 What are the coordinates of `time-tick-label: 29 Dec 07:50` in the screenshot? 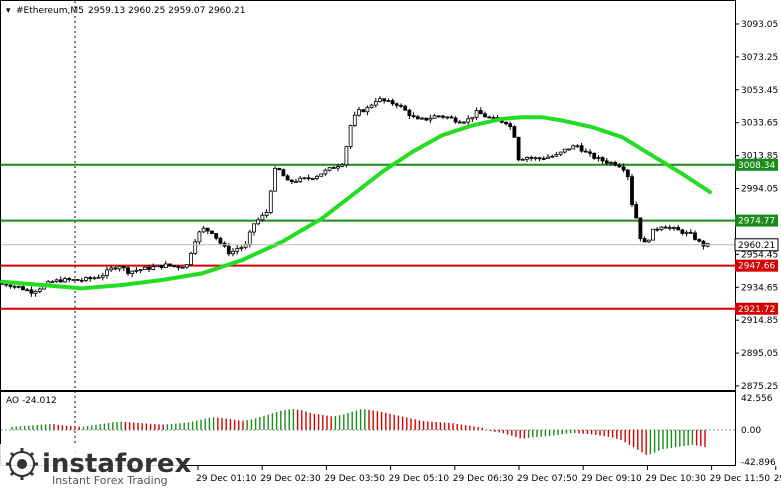 It's located at (547, 479).